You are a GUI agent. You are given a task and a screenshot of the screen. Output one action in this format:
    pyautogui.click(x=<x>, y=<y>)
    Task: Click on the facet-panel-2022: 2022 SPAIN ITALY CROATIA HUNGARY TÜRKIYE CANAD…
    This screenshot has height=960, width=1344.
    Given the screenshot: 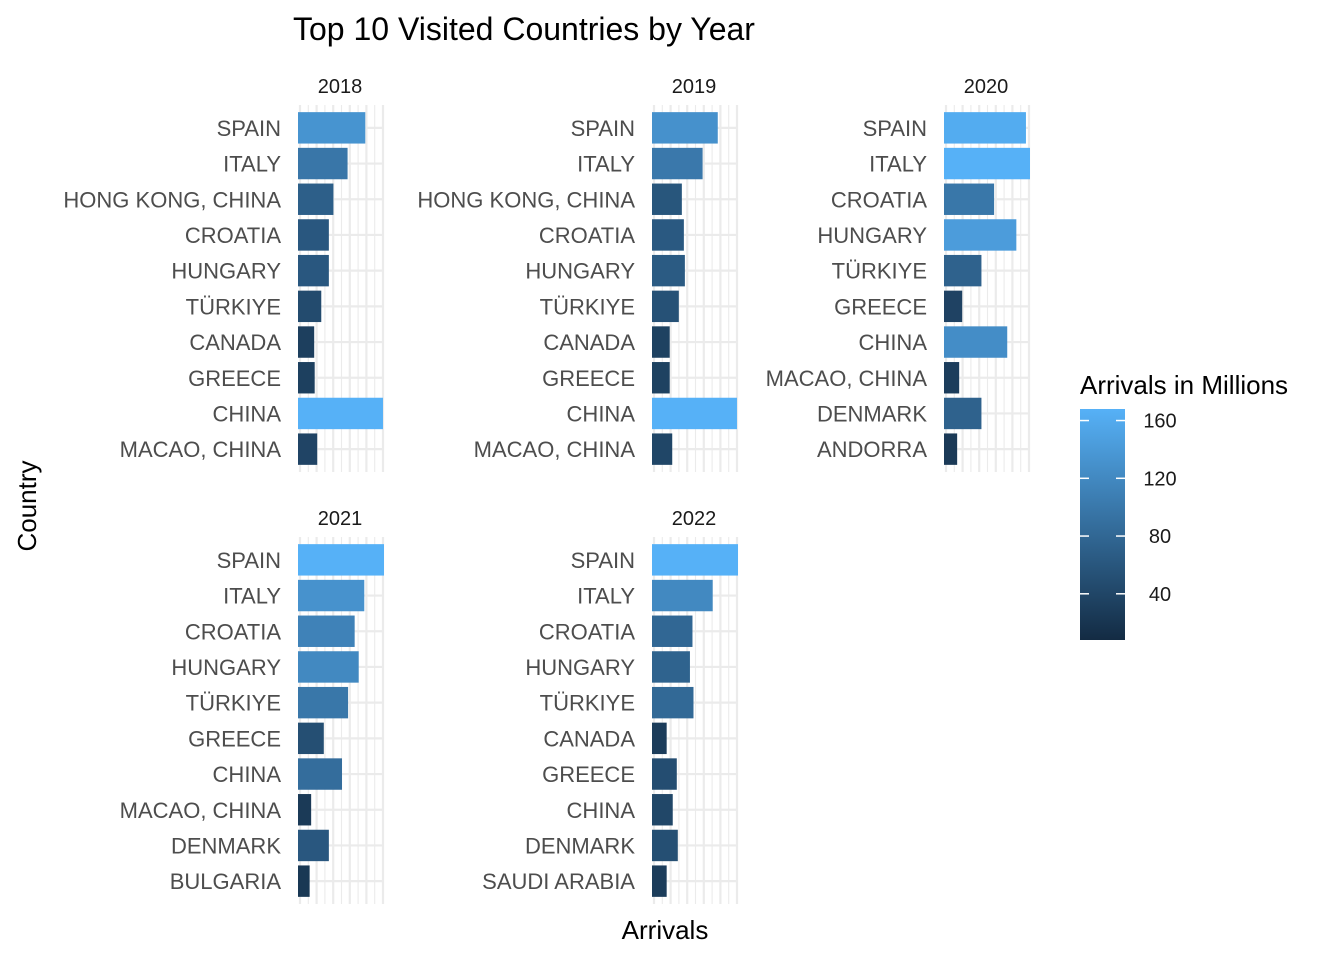 What is the action you would take?
    pyautogui.click(x=610, y=706)
    